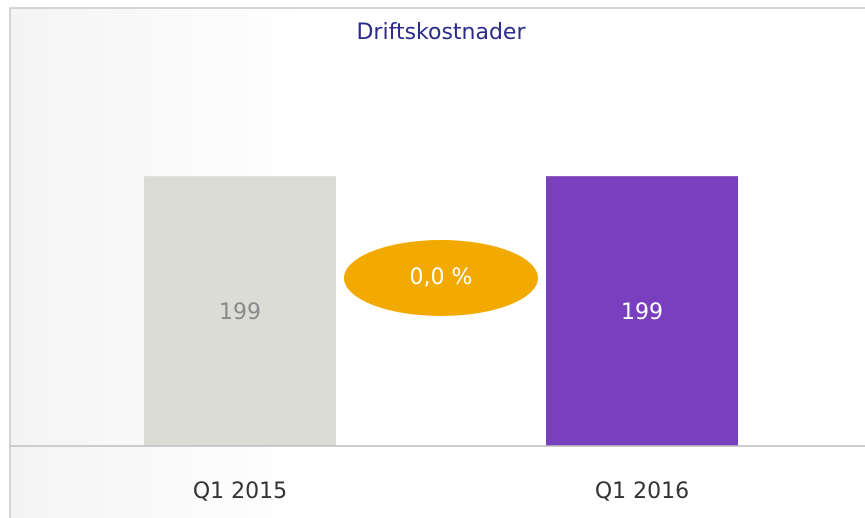 The width and height of the screenshot is (865, 518). Describe the element at coordinates (642, 491) in the screenshot. I see `x-tick-label: Q1 2016` at that location.